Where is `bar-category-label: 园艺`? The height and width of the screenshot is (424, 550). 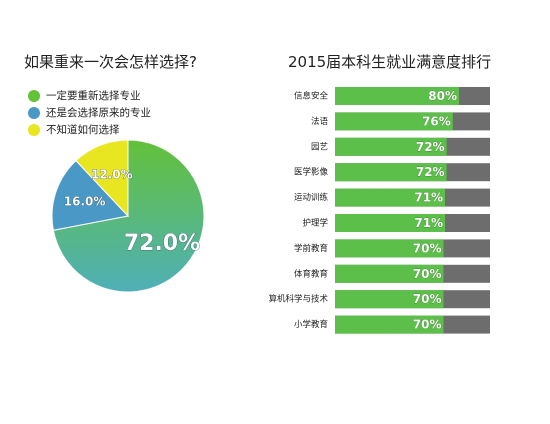
bar-category-label: 园艺 is located at coordinates (319, 147).